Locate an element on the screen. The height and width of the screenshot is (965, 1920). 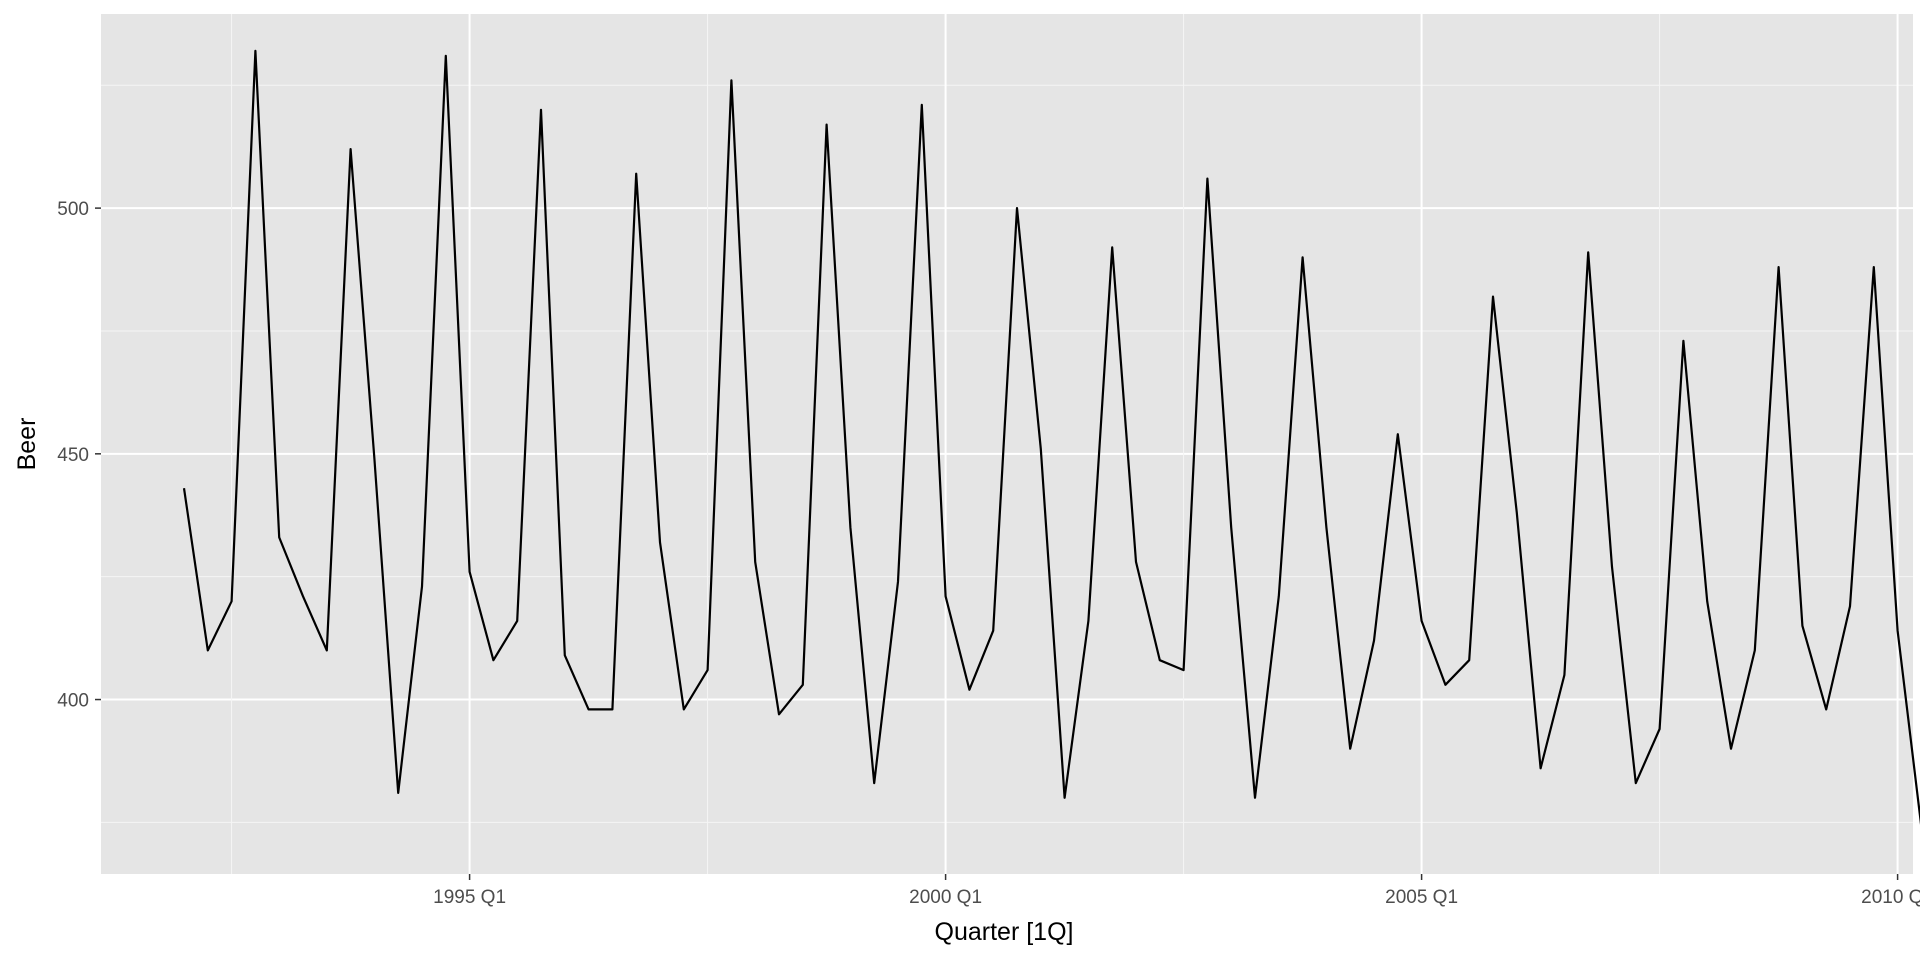
x-tick-label: 2010 Q1 is located at coordinates (1890, 897).